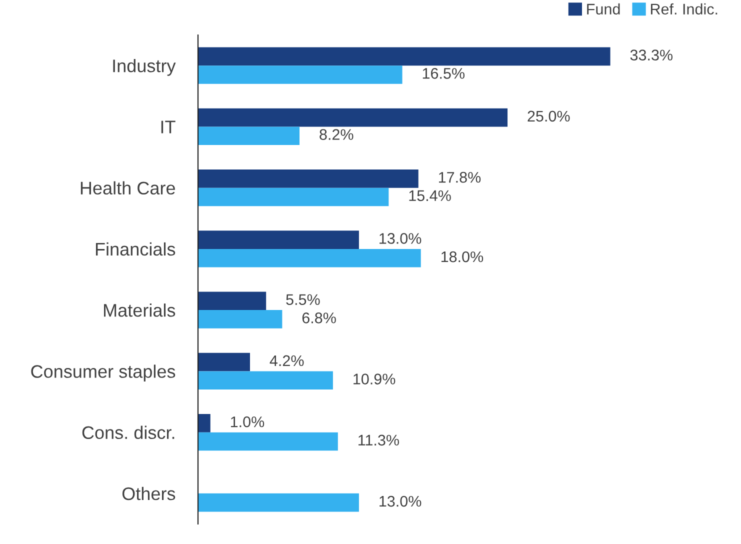 The width and height of the screenshot is (741, 544). What do you see at coordinates (136, 249) in the screenshot?
I see `y-tick-label: Financials` at bounding box center [136, 249].